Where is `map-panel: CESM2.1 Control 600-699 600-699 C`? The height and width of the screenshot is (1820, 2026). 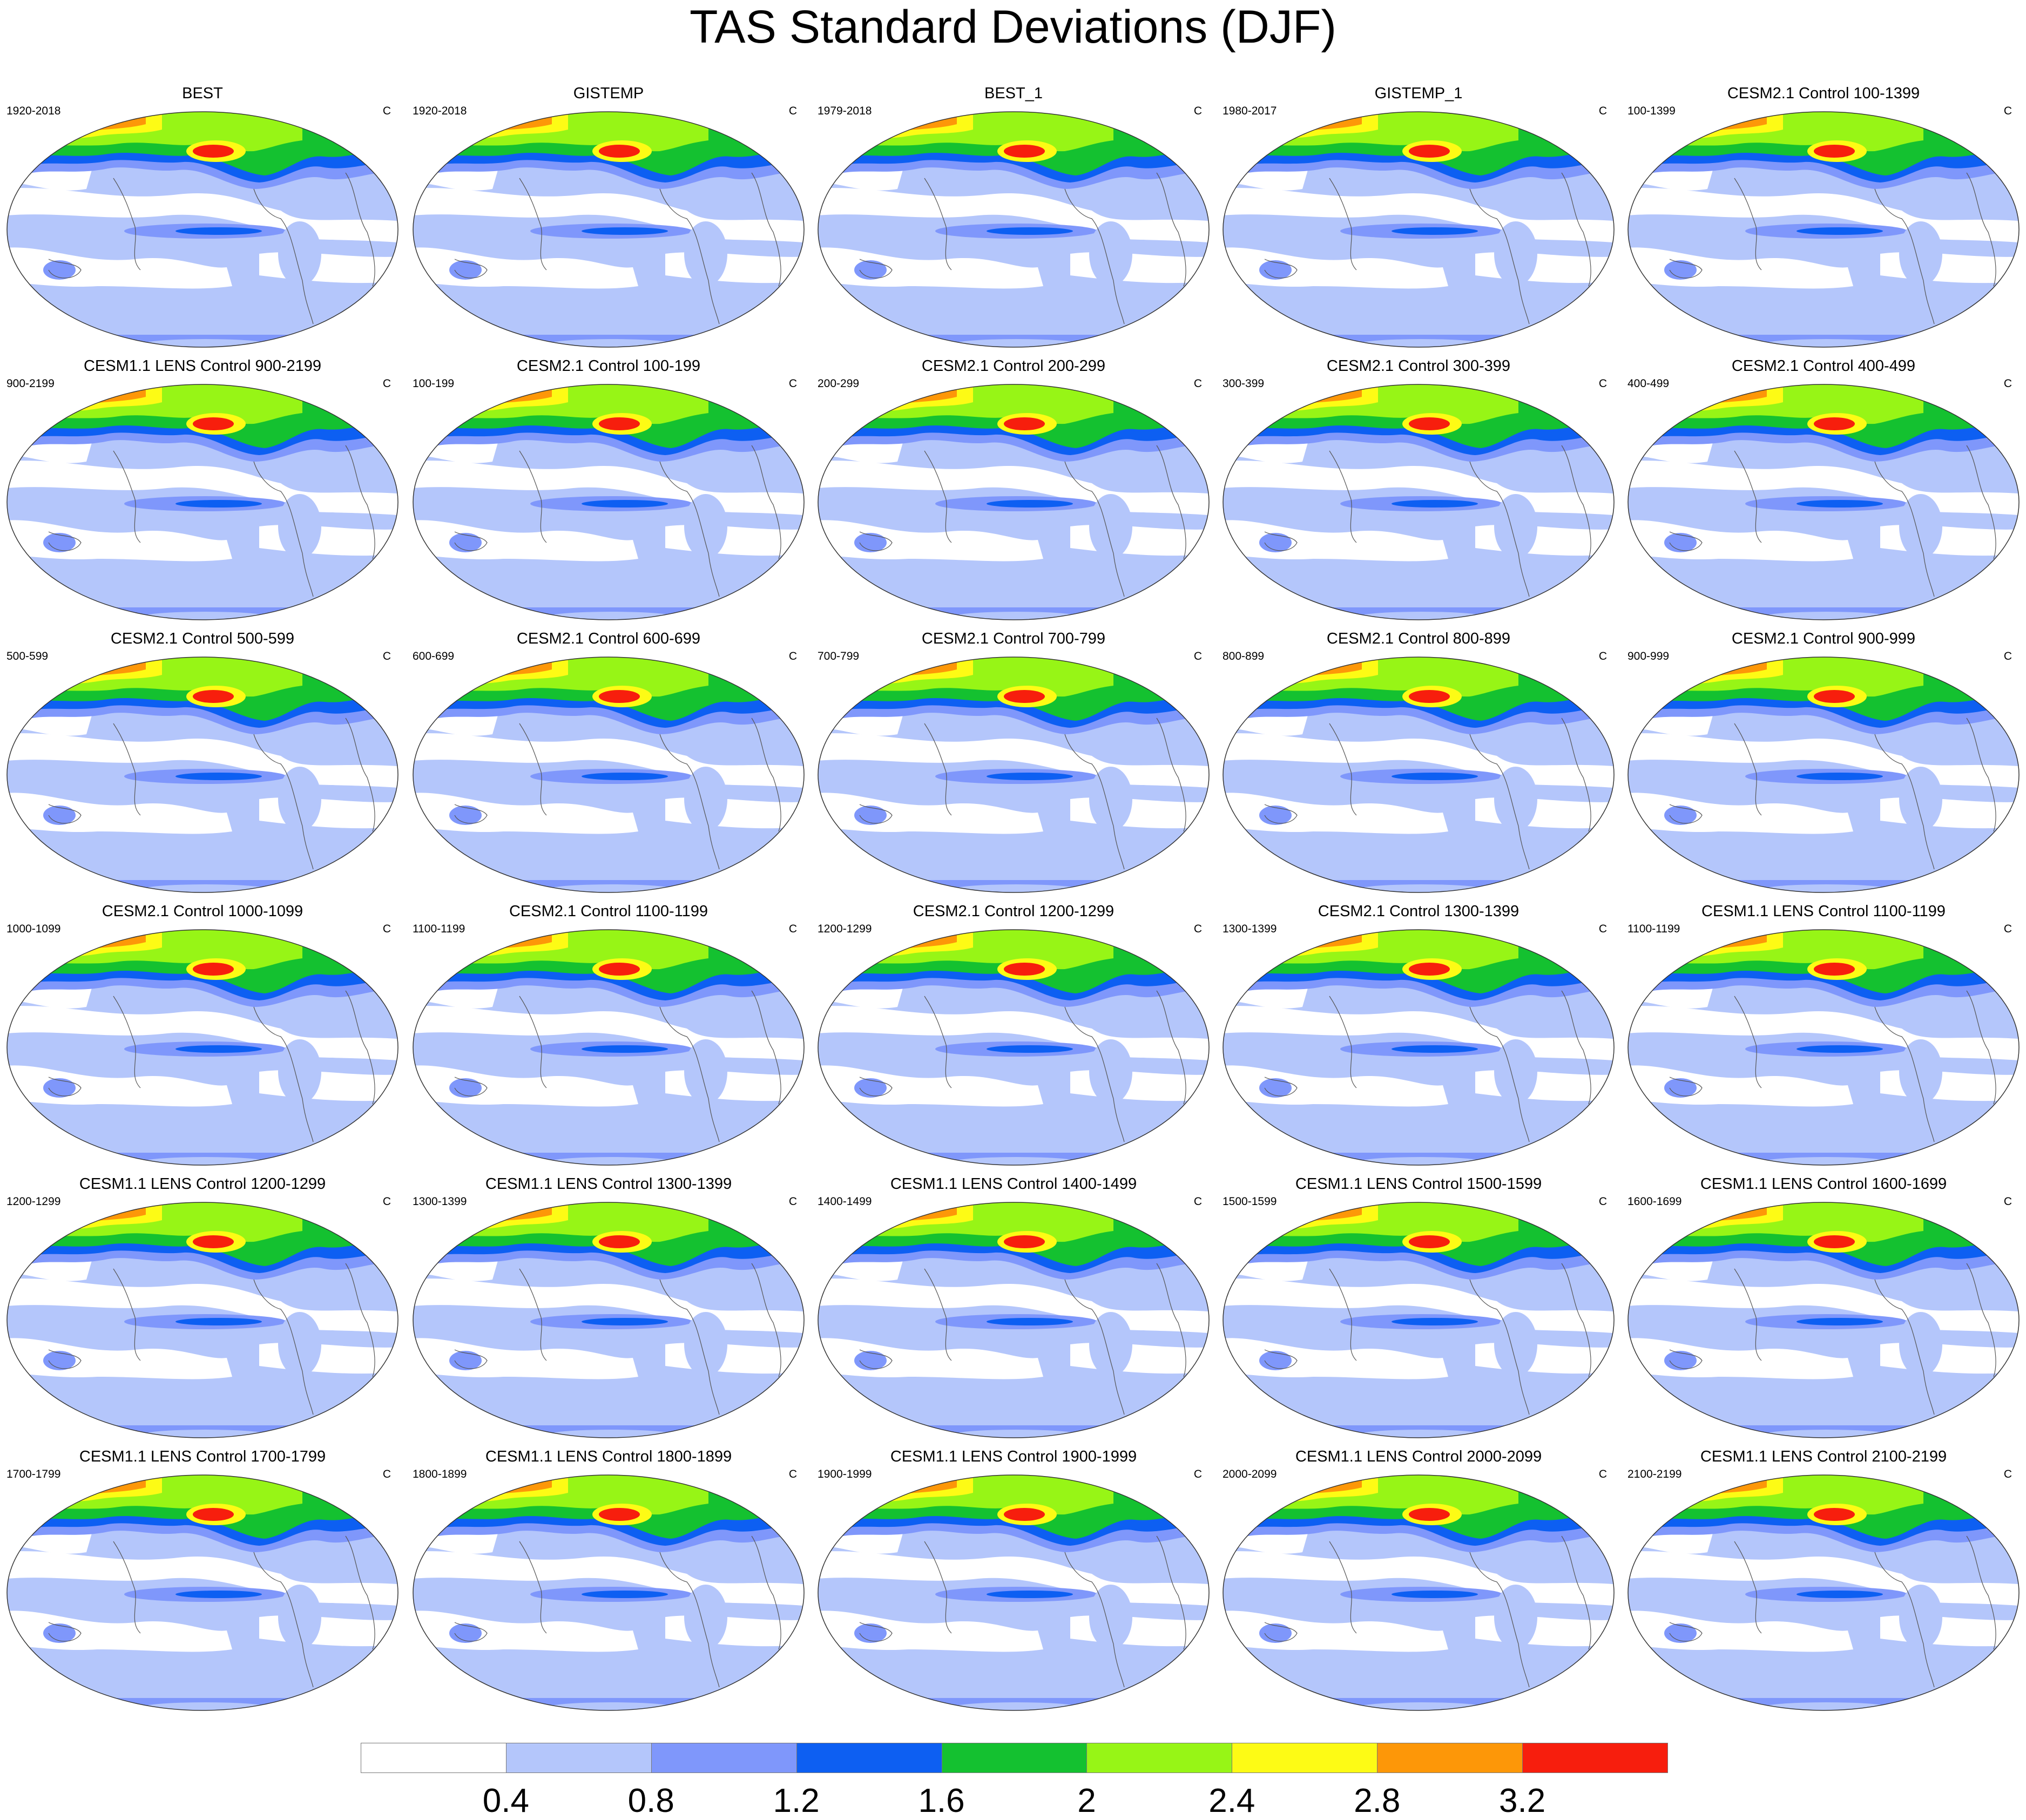 map-panel: CESM2.1 Control 600-699 600-699 C is located at coordinates (608, 763).